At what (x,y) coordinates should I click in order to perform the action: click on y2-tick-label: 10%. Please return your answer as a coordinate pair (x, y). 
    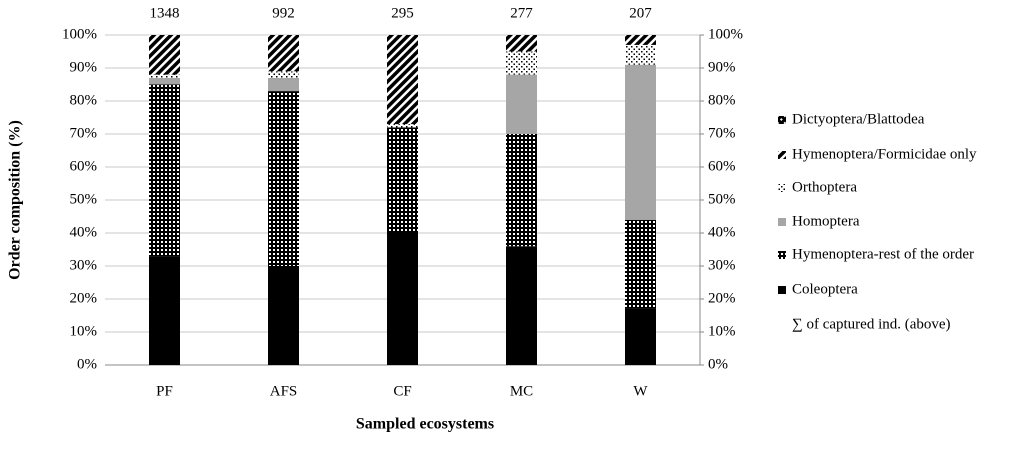
    Looking at the image, I should click on (722, 331).